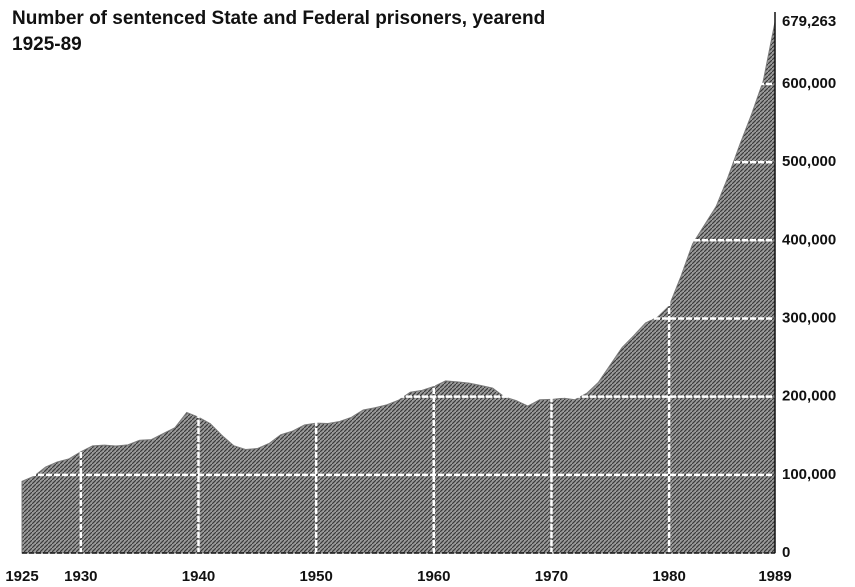 The height and width of the screenshot is (587, 855). Describe the element at coordinates (809, 21) in the screenshot. I see `y-tick-label: 679,263` at that location.